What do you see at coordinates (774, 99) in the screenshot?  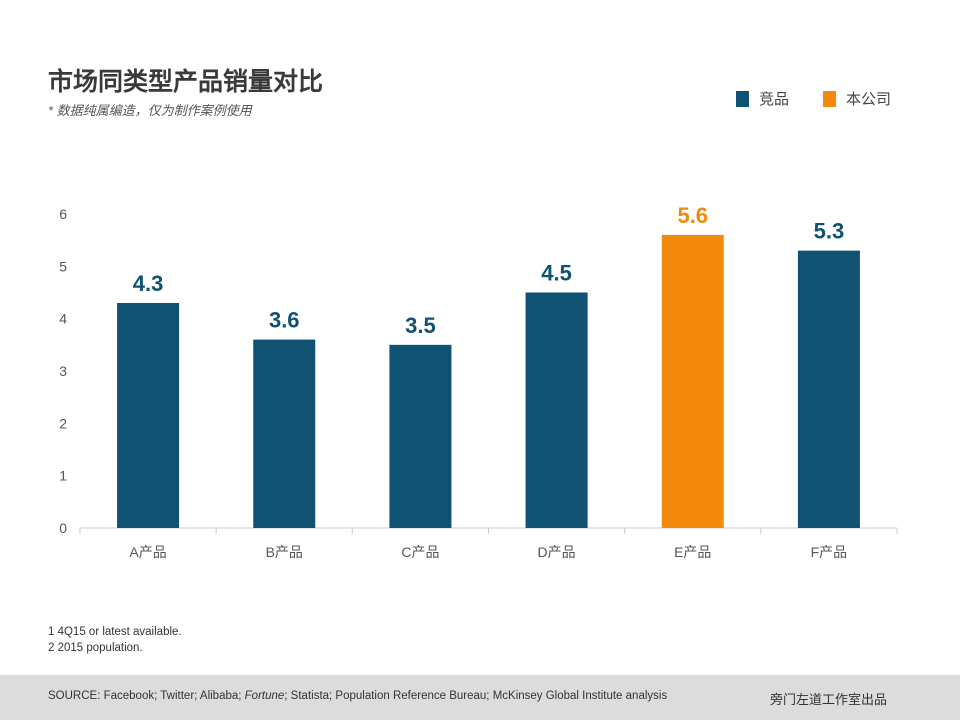 I see `legend-label: 竞品` at bounding box center [774, 99].